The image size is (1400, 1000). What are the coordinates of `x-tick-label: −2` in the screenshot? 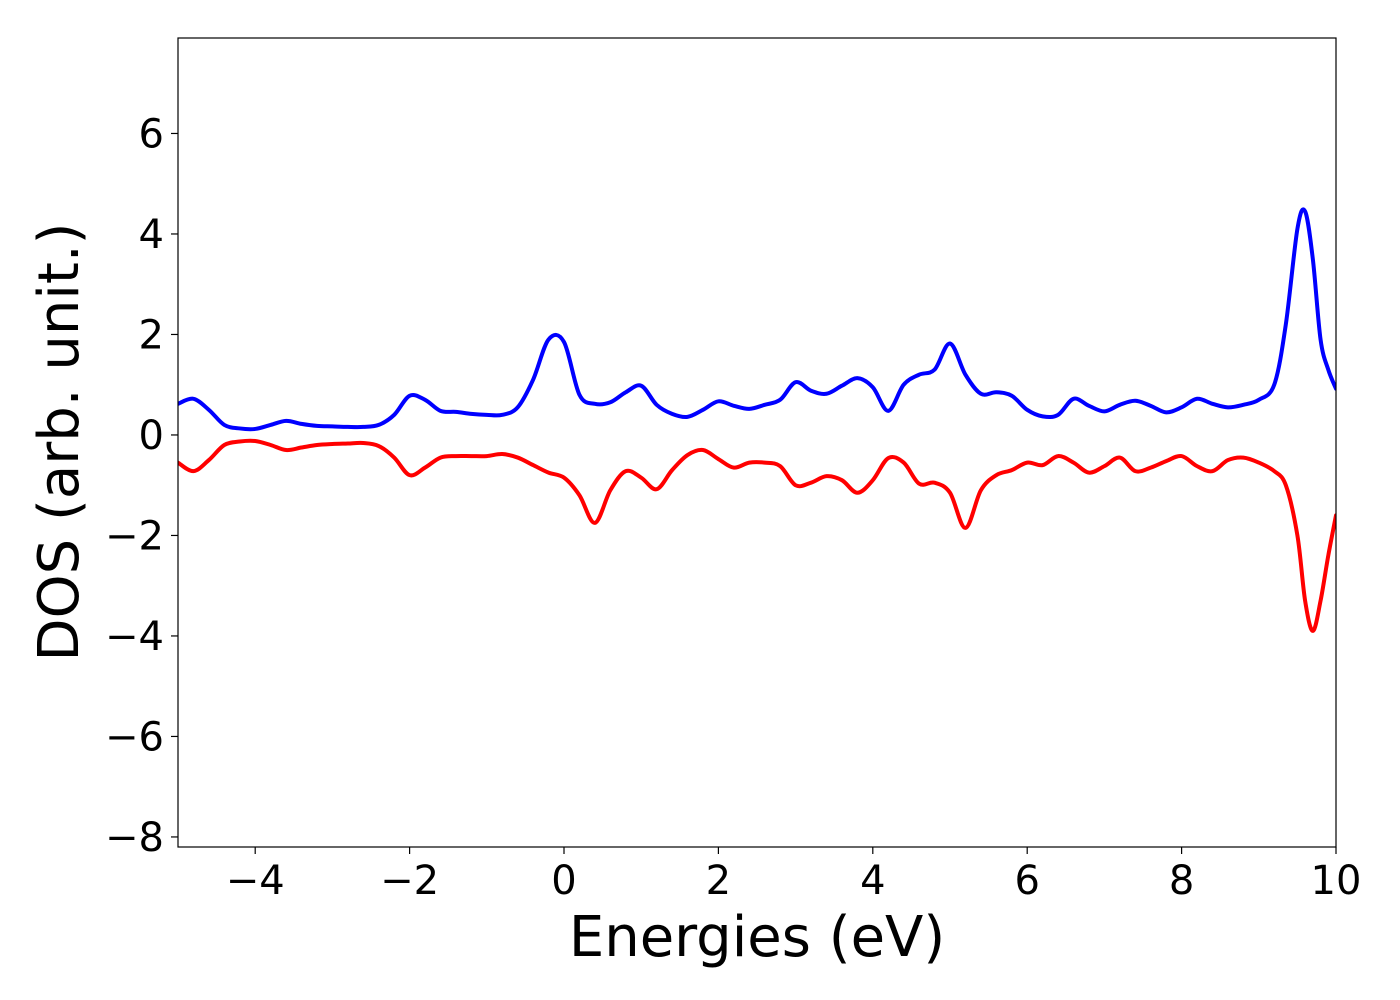 It's located at (409, 881).